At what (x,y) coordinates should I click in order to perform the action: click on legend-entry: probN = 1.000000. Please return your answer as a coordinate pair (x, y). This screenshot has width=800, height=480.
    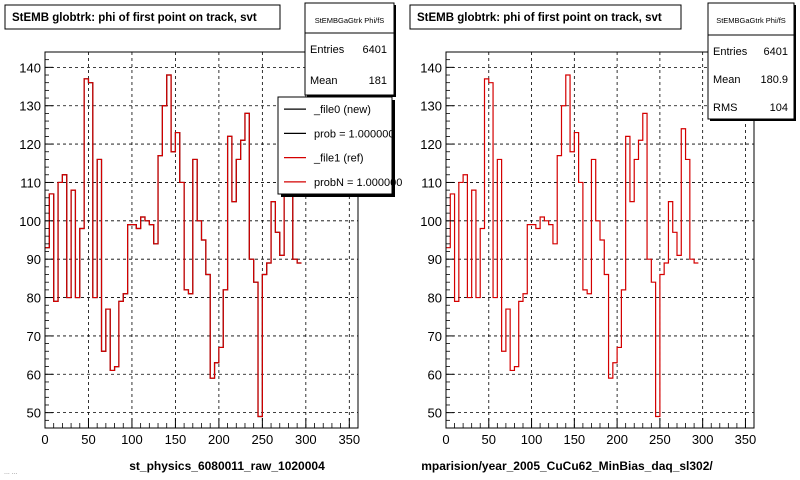
    Looking at the image, I should click on (358, 183).